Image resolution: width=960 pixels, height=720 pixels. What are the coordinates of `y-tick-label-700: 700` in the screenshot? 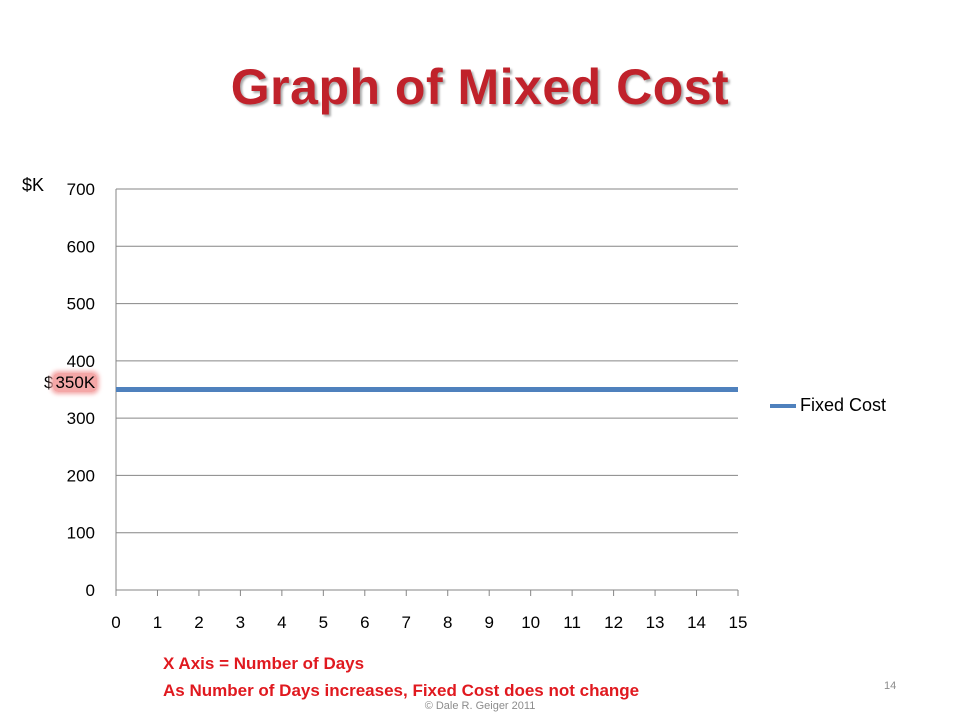 It's located at (81, 189).